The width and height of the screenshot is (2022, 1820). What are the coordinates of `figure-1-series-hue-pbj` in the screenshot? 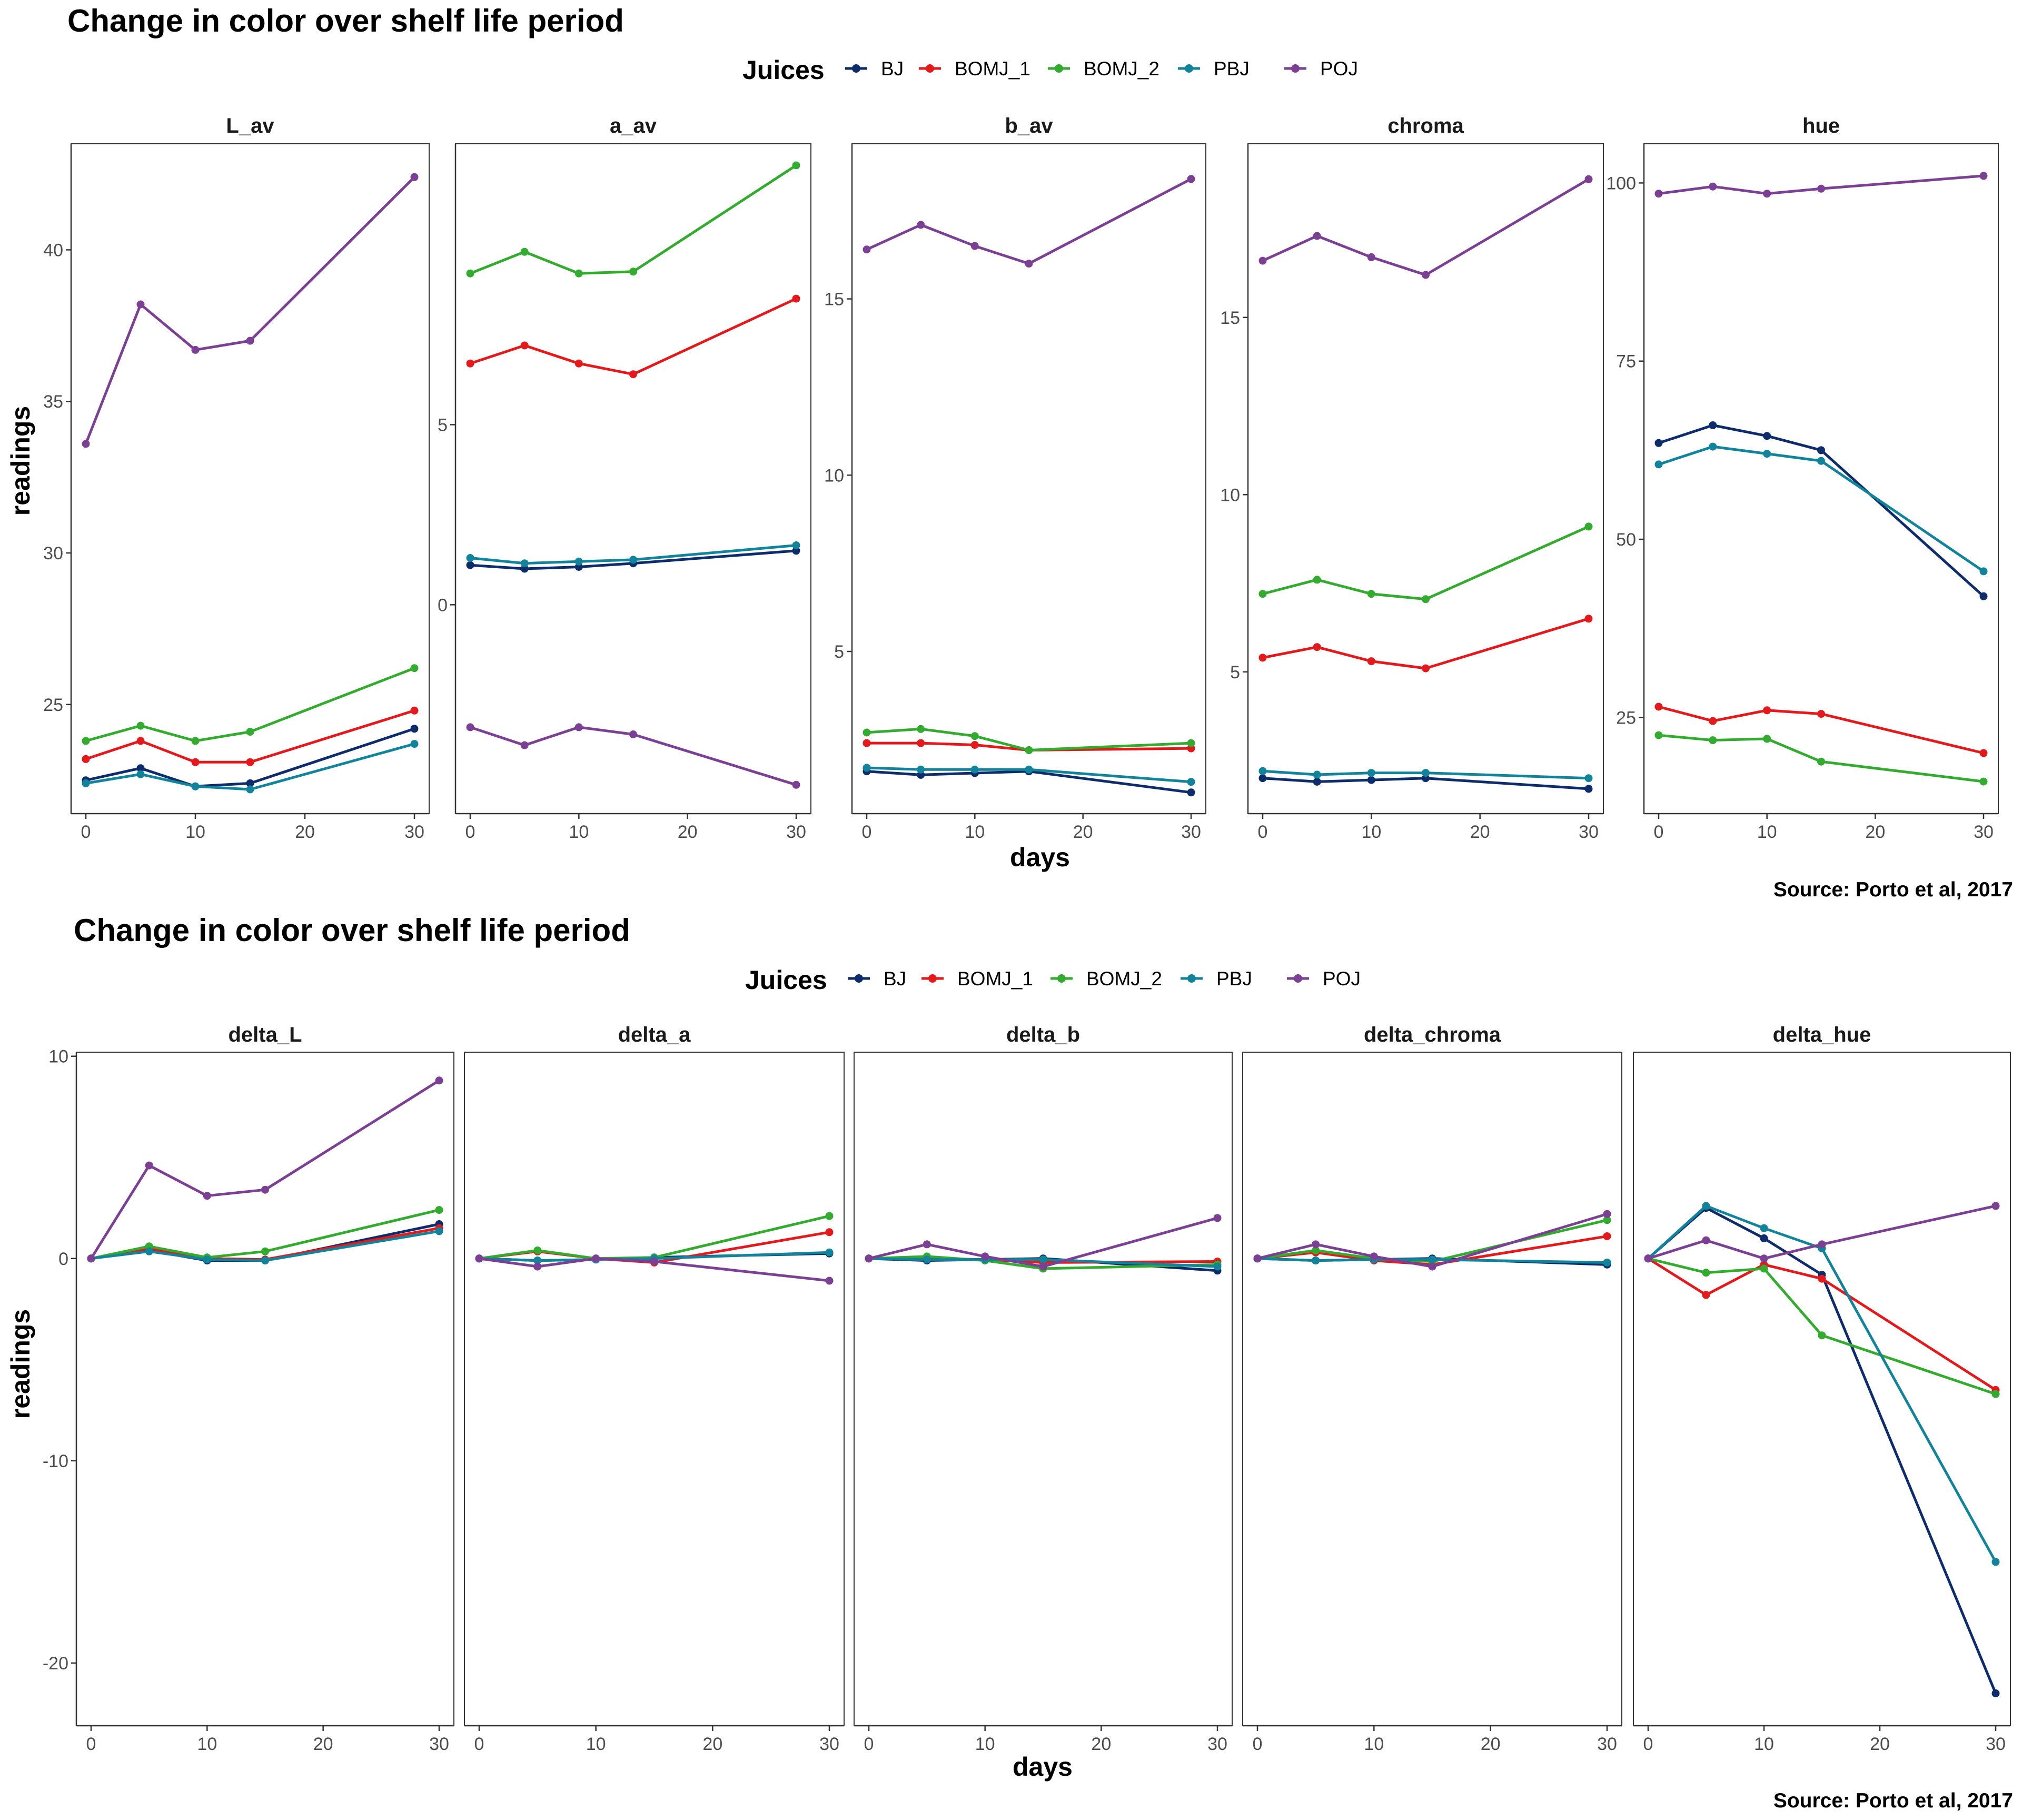 It's located at (1821, 509).